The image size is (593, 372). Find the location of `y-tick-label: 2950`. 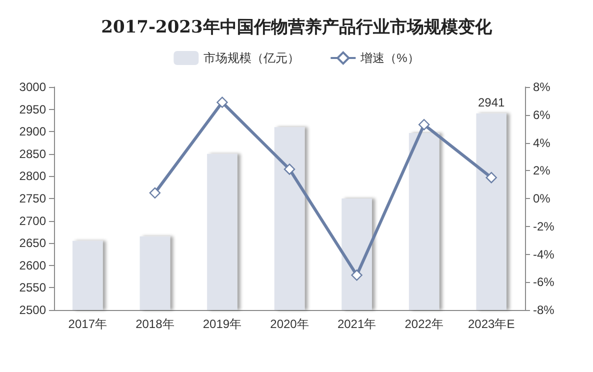

y-tick-label: 2950 is located at coordinates (32, 109).